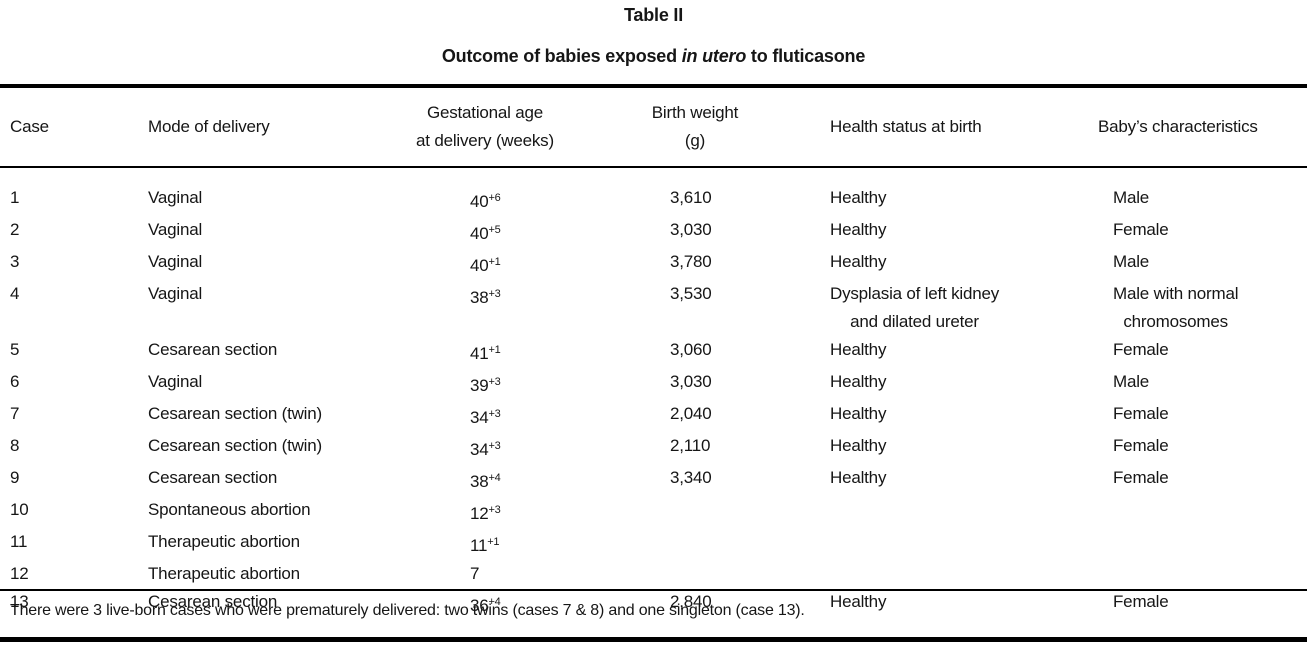 The image size is (1307, 662). What do you see at coordinates (15, 229) in the screenshot?
I see `case-value: 2` at bounding box center [15, 229].